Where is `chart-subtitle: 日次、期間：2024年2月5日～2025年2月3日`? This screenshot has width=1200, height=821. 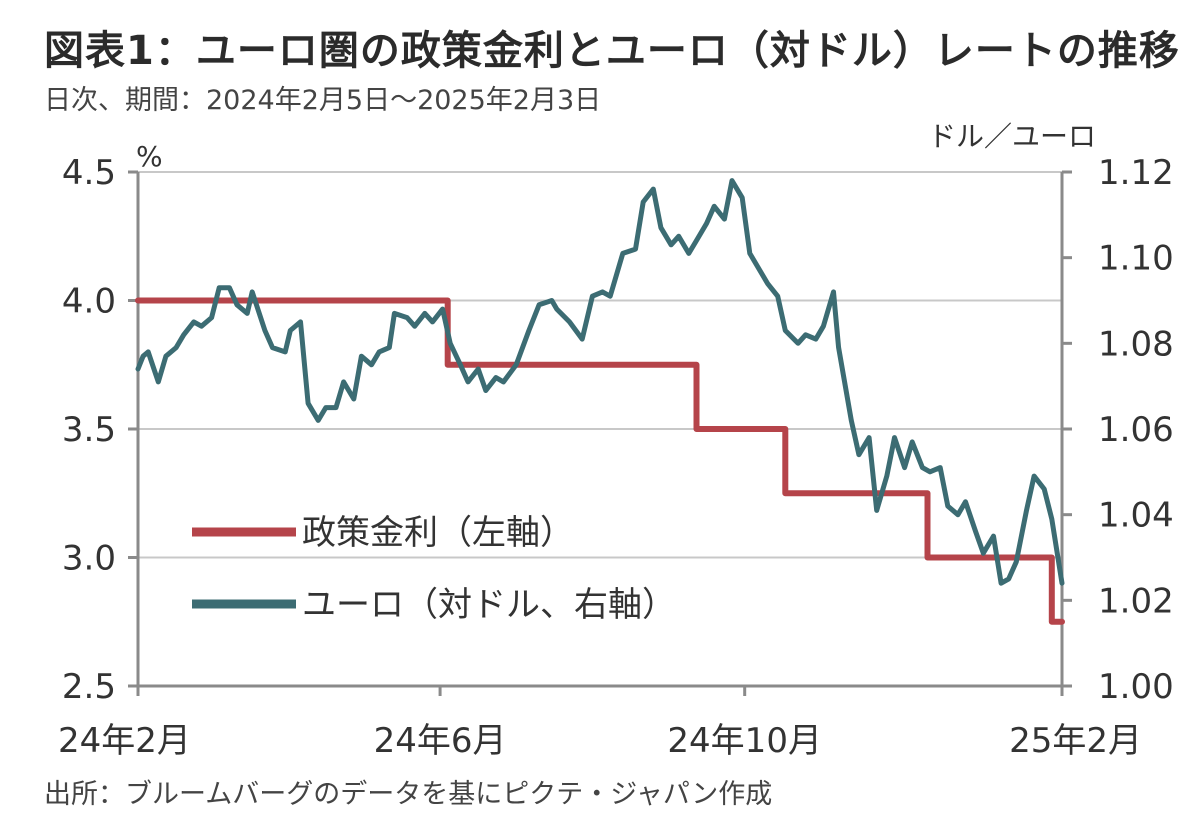 chart-subtitle: 日次、期間：2024年2月5日～2025年2月3日 is located at coordinates (323, 100).